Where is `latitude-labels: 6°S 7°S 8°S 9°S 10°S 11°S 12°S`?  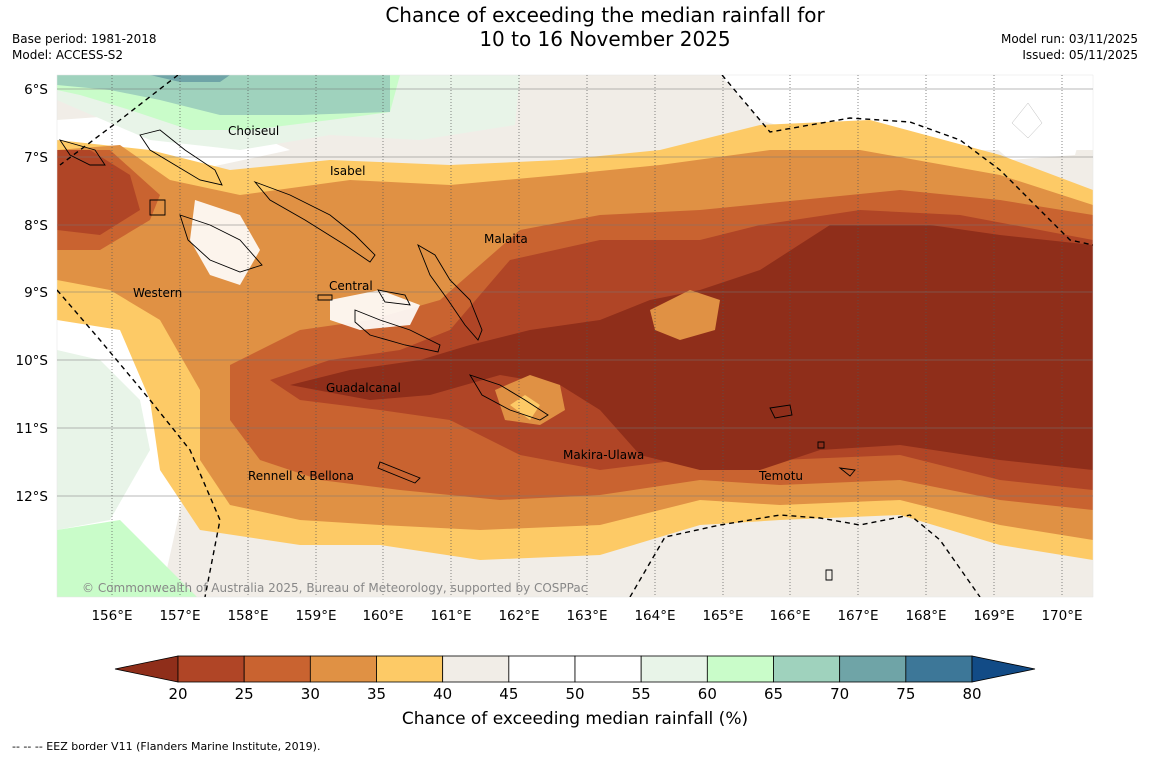 latitude-labels: 6°S 7°S 8°S 9°S 10°S 11°S 12°S is located at coordinates (32, 293).